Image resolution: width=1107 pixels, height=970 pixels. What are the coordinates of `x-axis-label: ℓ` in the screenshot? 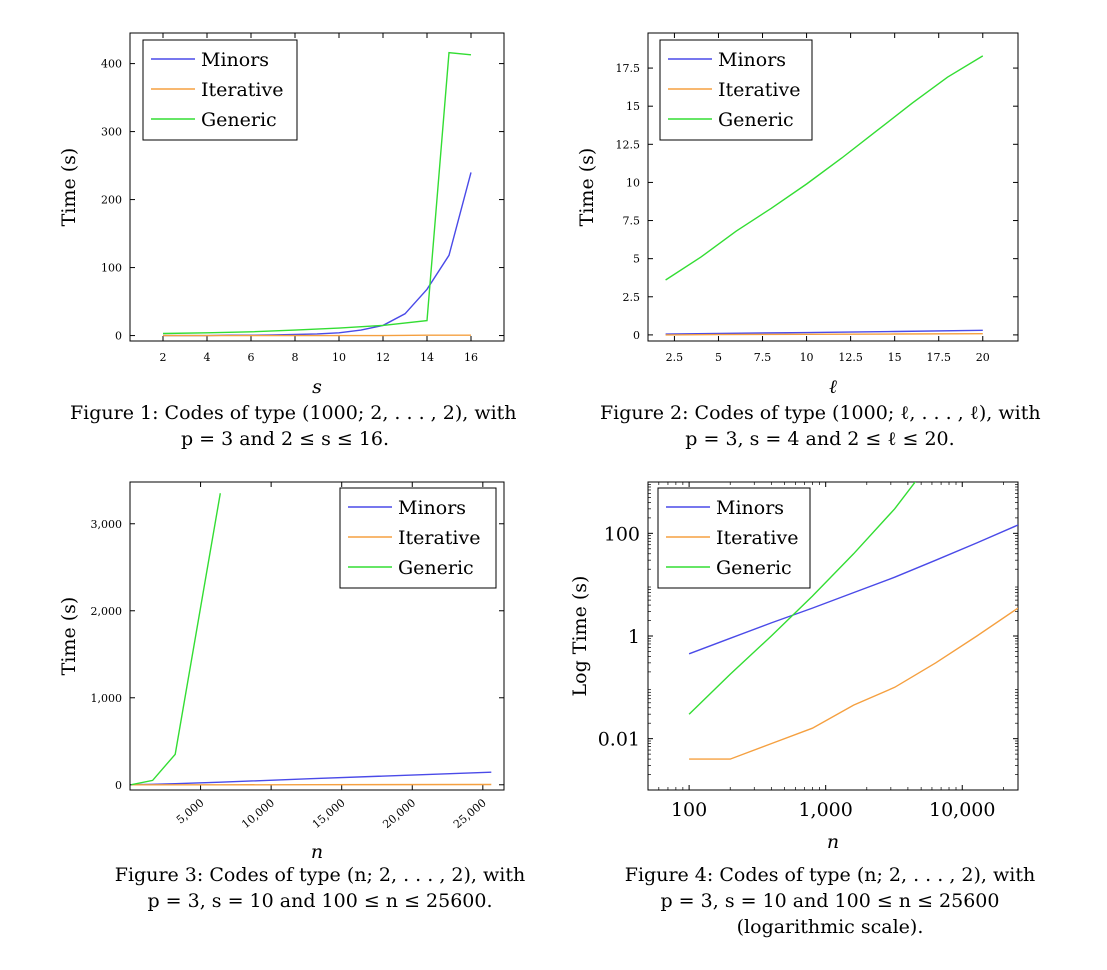 It's located at (833, 387).